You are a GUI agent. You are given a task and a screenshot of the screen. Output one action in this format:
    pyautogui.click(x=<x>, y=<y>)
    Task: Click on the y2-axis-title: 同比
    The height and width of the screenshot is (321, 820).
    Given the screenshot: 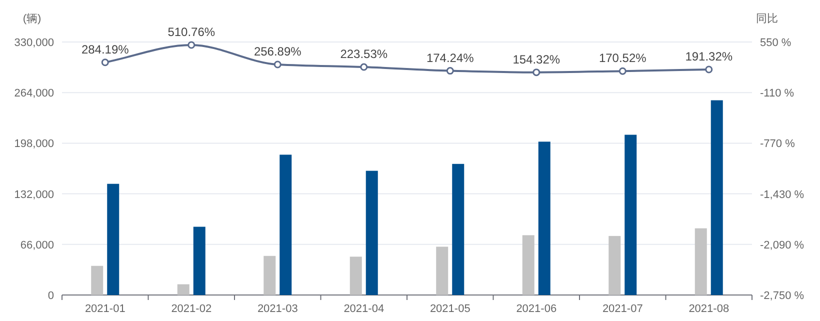 What is the action you would take?
    pyautogui.click(x=767, y=18)
    